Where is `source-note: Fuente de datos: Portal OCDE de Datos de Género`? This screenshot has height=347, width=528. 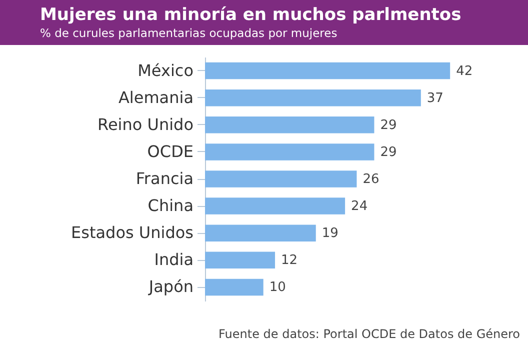 source-note: Fuente de datos: Portal OCDE de Datos de Género is located at coordinates (369, 334).